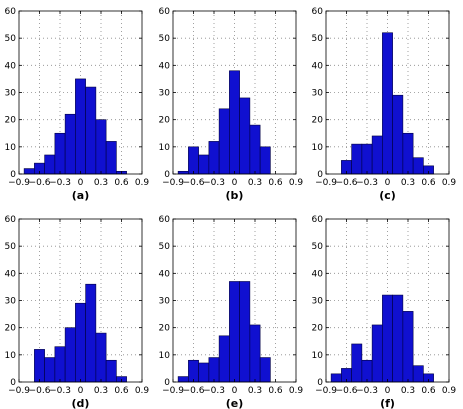 The height and width of the screenshot is (409, 463). Describe the element at coordinates (80, 195) in the screenshot. I see `panel-caption: (a)` at that location.